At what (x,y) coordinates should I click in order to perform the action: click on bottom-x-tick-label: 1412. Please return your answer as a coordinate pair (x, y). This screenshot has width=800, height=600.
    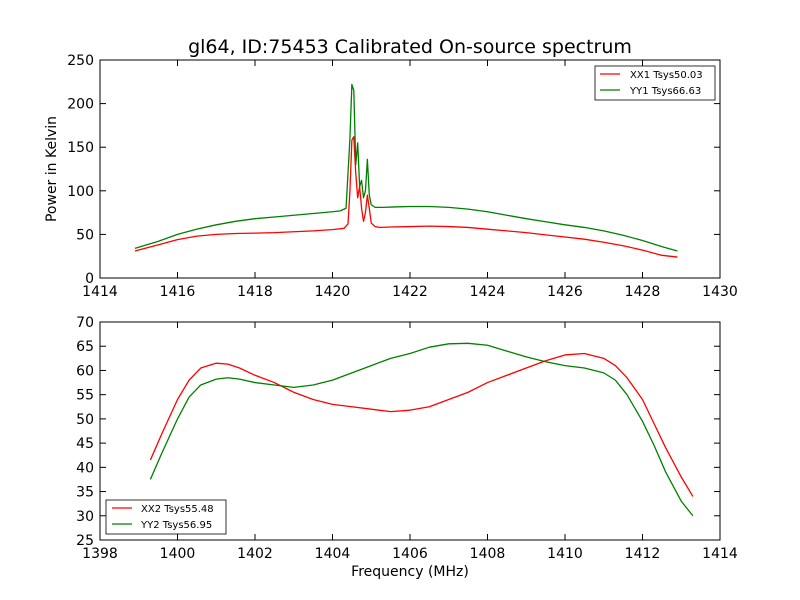
    Looking at the image, I should click on (643, 554).